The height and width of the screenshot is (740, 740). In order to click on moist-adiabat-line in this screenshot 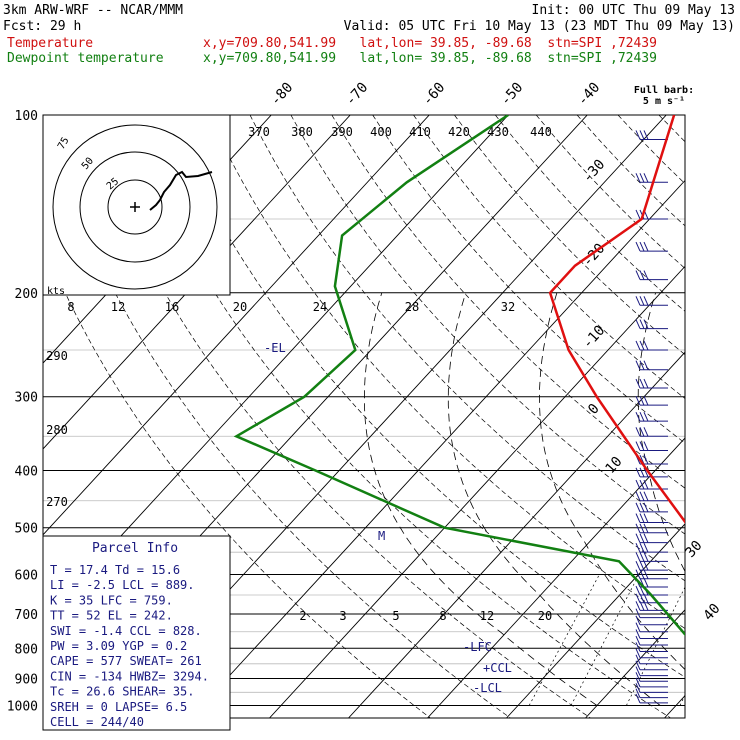, I will do `click(611, 481)`.